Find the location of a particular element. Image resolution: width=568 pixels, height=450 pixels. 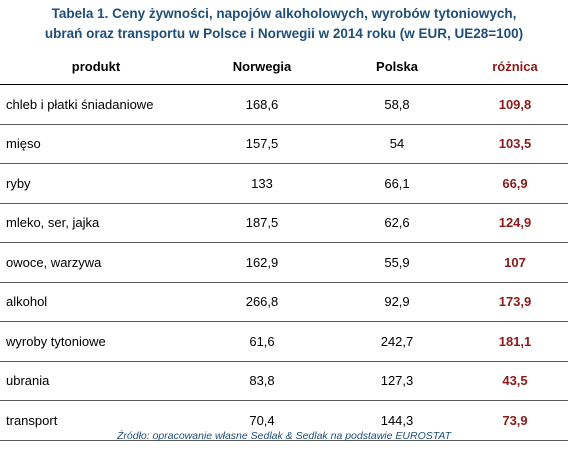

table-row: wyroby tytoniowe 61,6 242,7 181,1 is located at coordinates (284, 341).